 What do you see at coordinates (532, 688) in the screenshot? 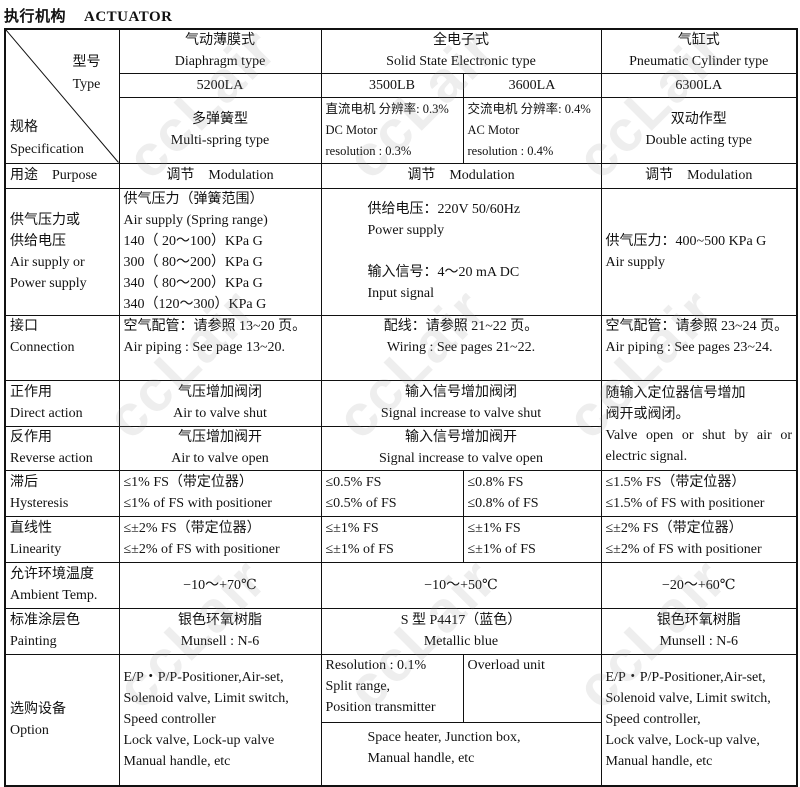
I see `cell: Overload unit` at bounding box center [532, 688].